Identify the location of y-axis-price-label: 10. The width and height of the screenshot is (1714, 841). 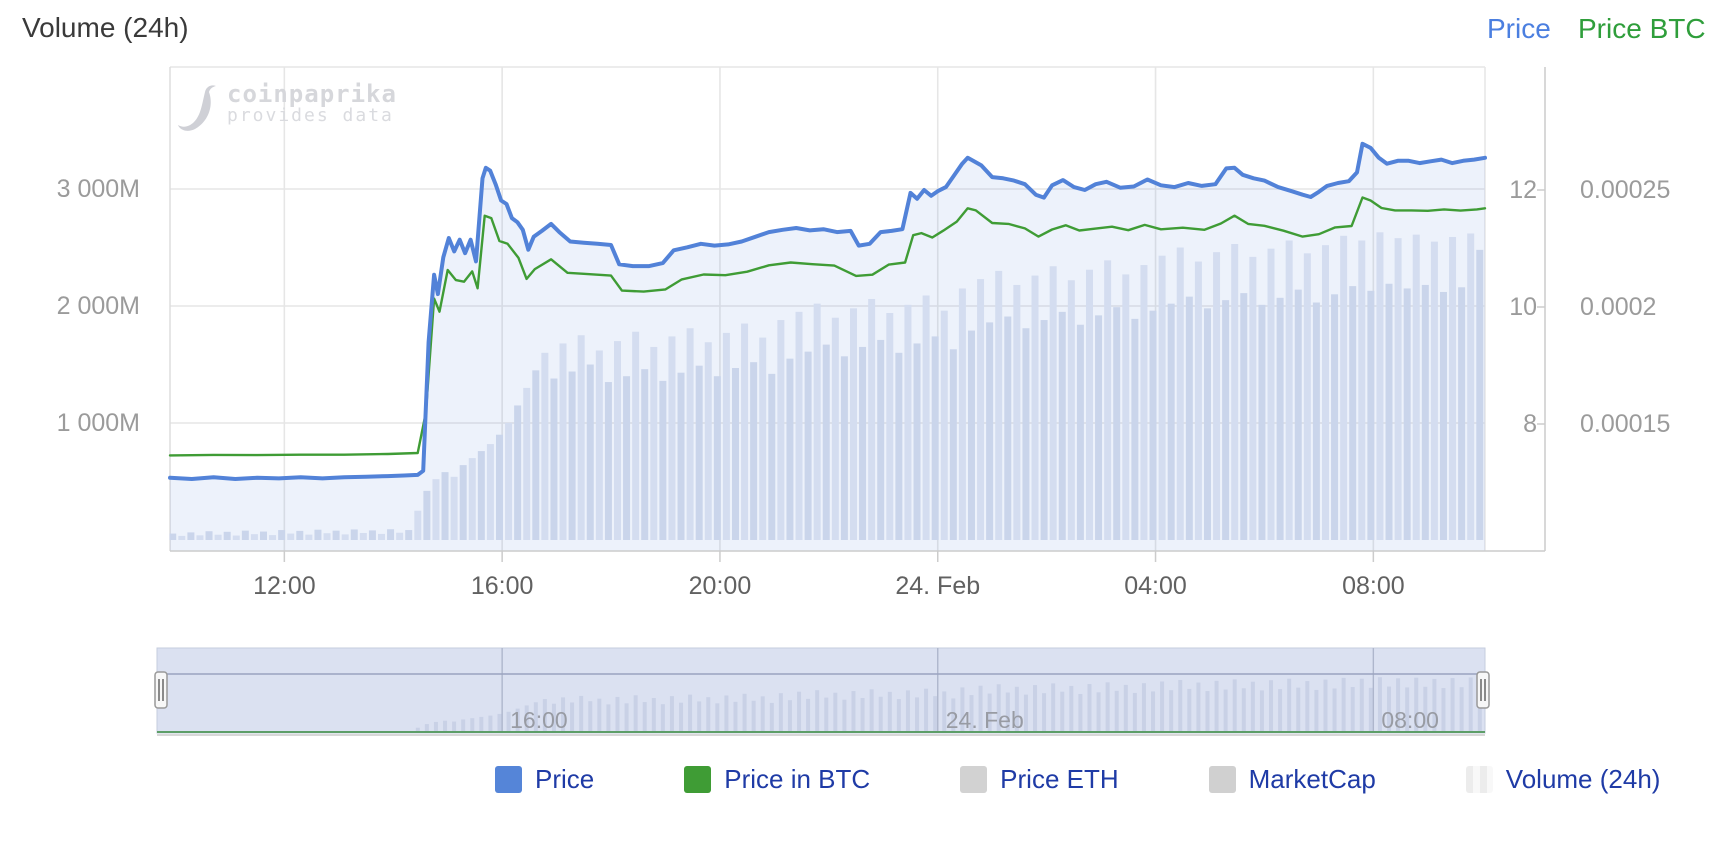
(1523, 307).